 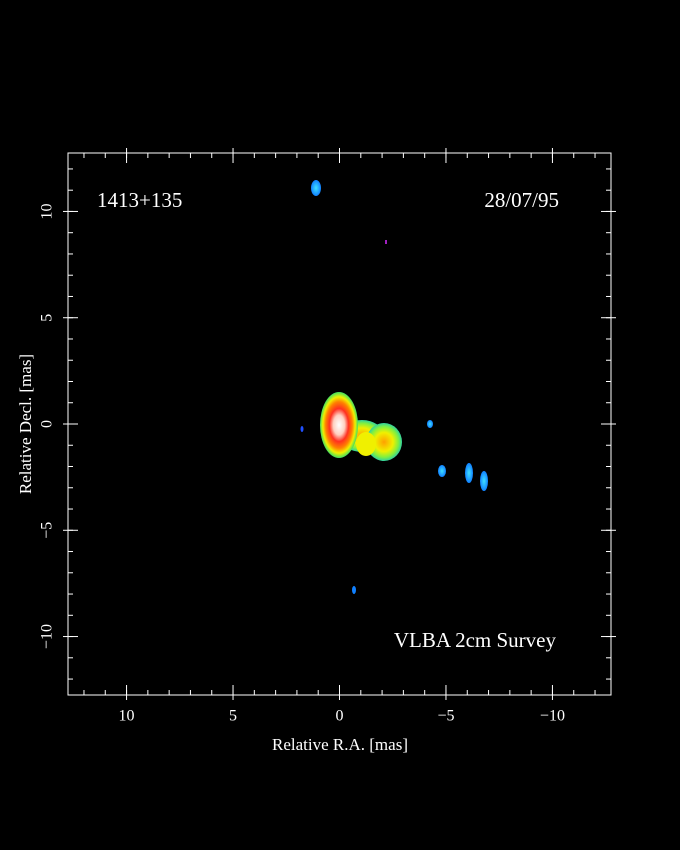 I want to click on y-tick-label: 5, so click(x=47, y=318).